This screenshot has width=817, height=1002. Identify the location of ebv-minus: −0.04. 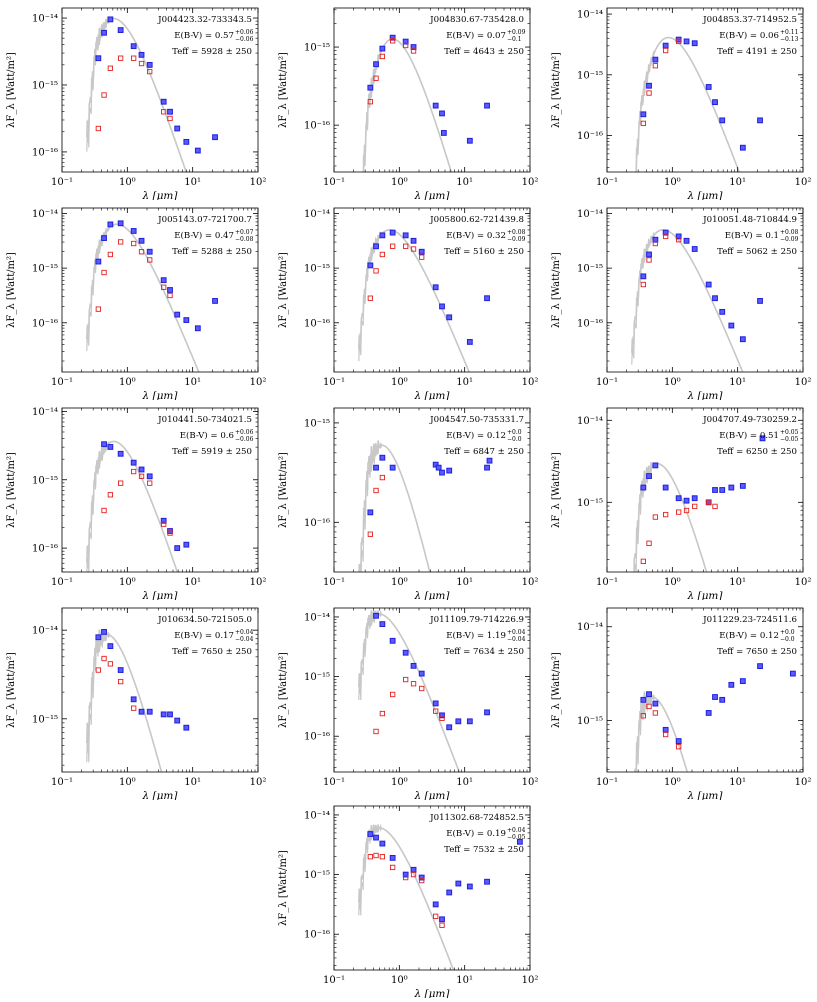
(244, 639).